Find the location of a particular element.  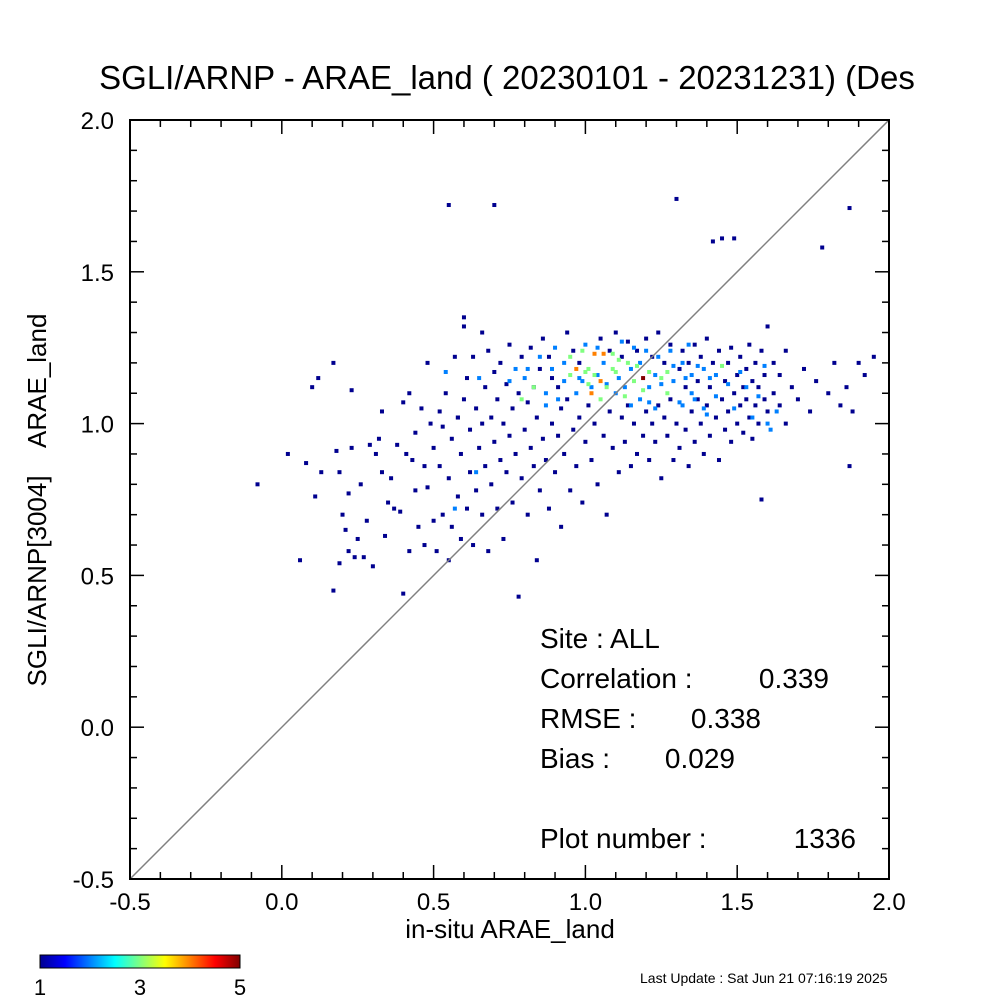

y-tick-label: 2.0 is located at coordinates (97, 121).